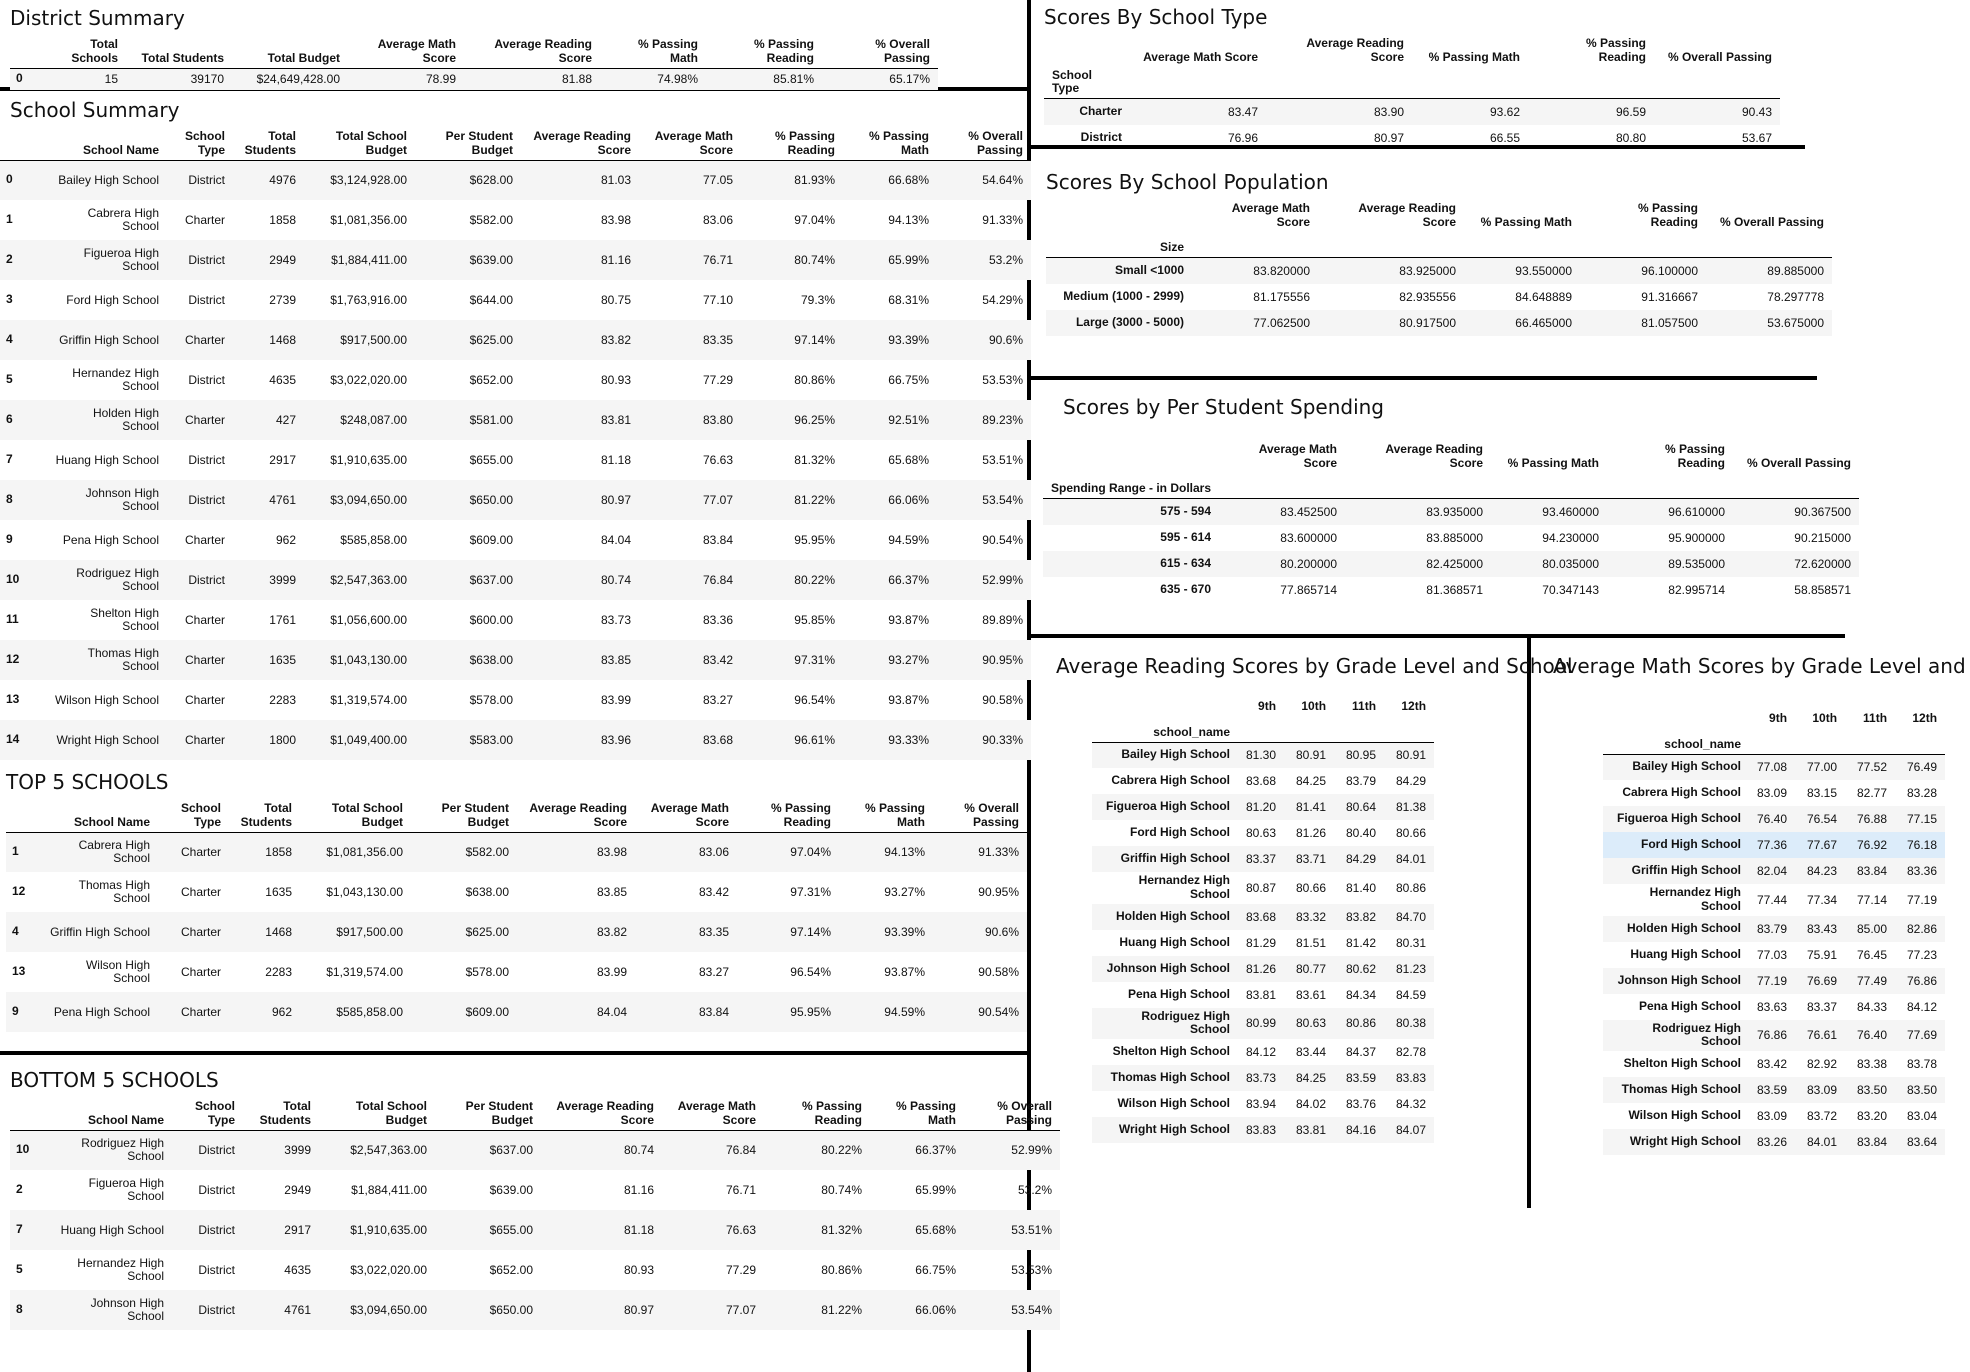  I want to click on column-header: % Overall Passing, so click(980, 816).